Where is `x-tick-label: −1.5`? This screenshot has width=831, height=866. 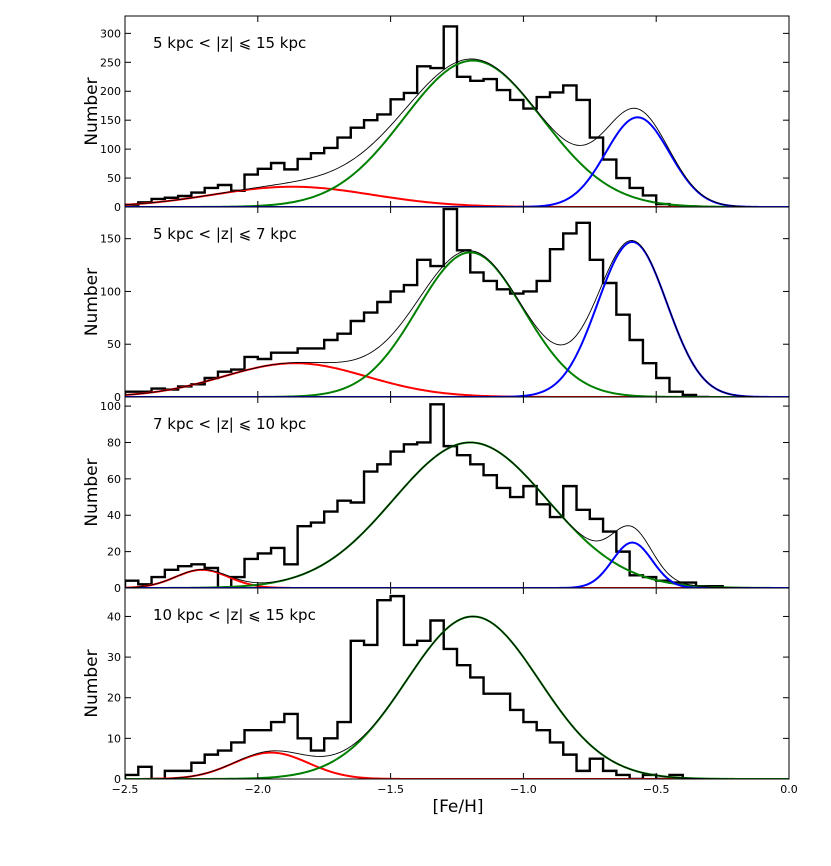 x-tick-label: −1.5 is located at coordinates (390, 789).